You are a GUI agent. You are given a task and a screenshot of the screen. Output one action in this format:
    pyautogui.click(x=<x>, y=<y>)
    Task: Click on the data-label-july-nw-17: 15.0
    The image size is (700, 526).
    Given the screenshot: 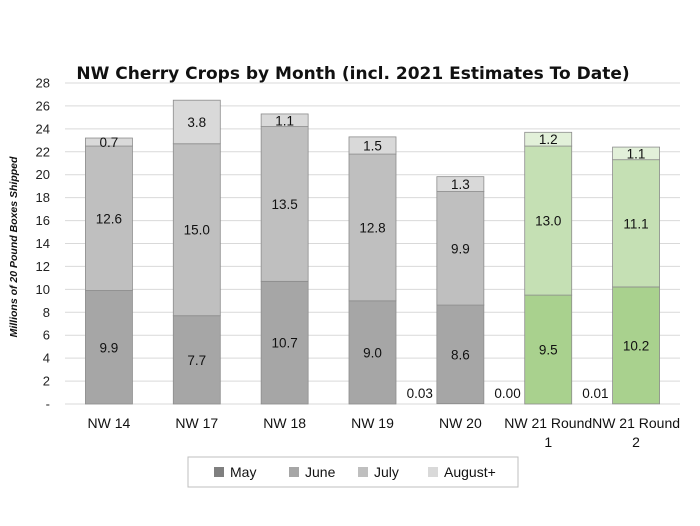 What is the action you would take?
    pyautogui.click(x=197, y=230)
    